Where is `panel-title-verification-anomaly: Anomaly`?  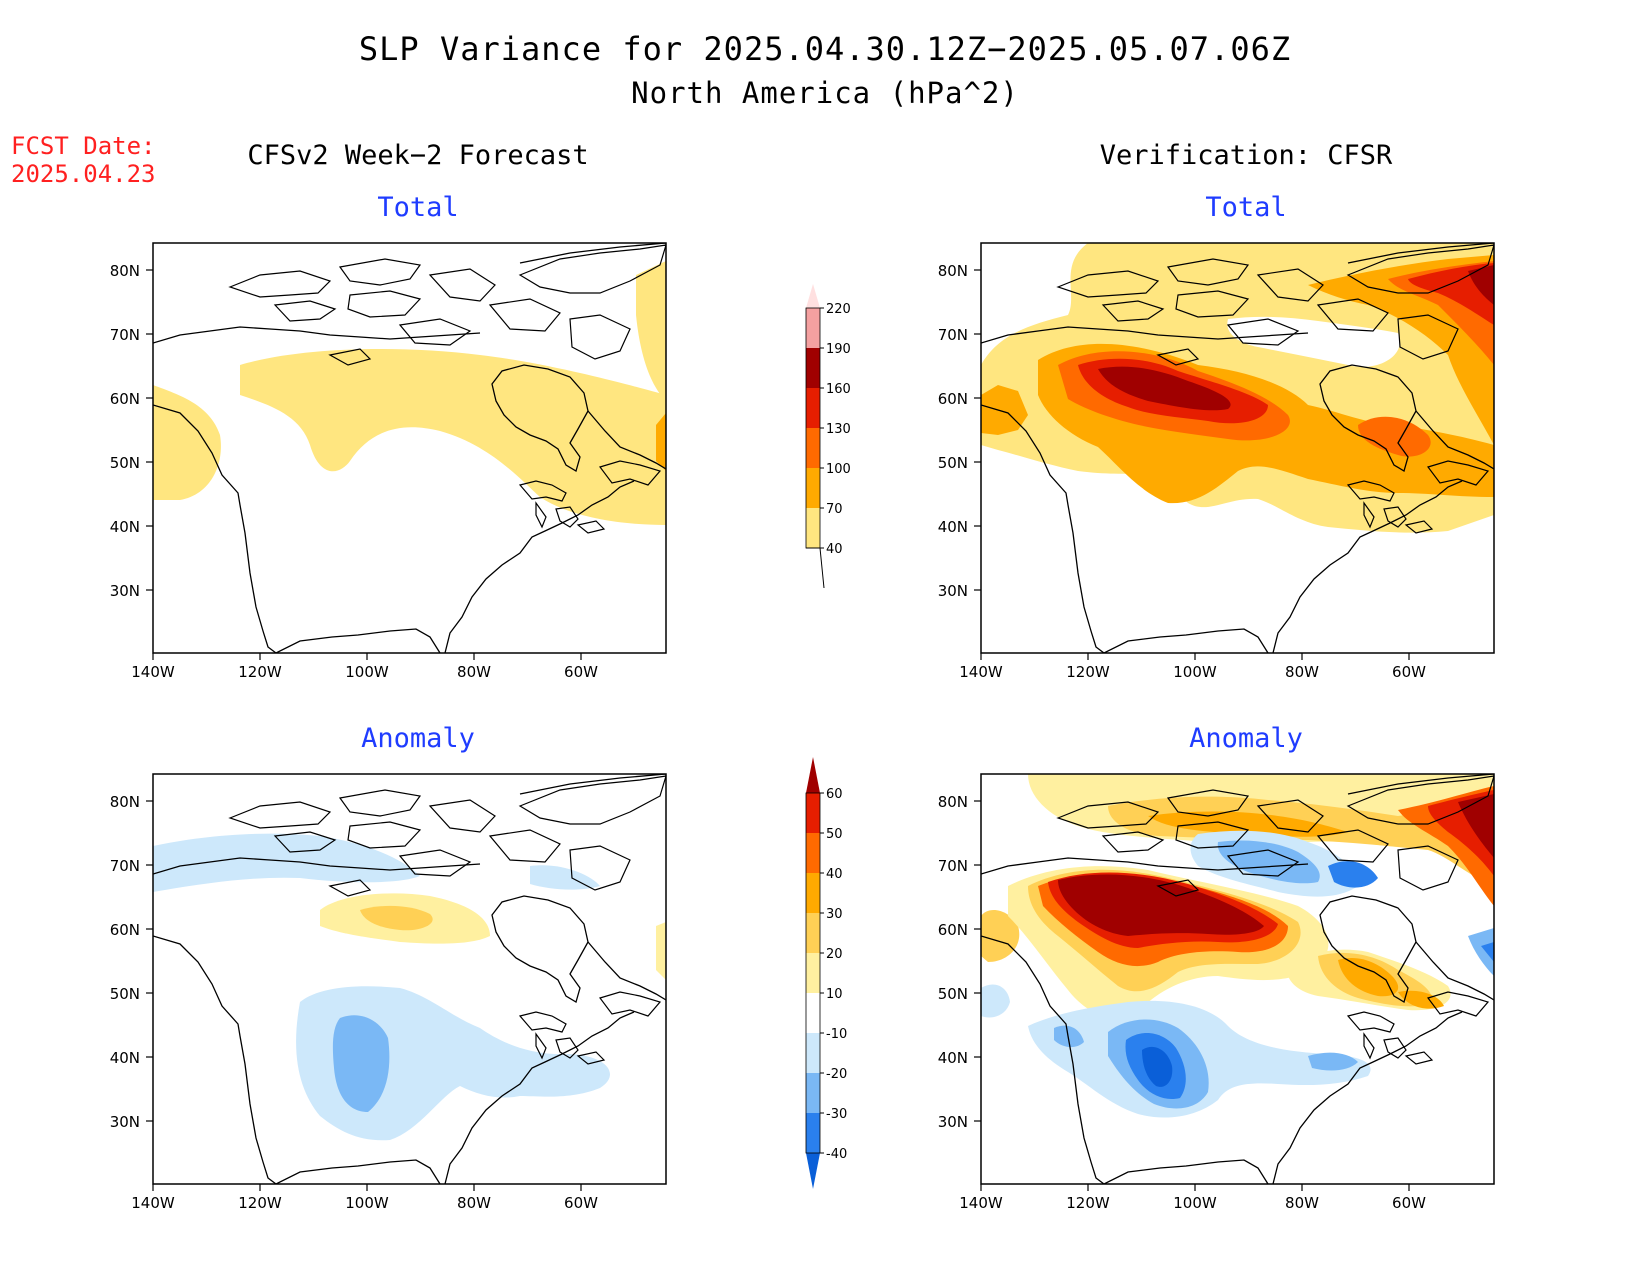
panel-title-verification-anomaly: Anomaly is located at coordinates (1246, 738).